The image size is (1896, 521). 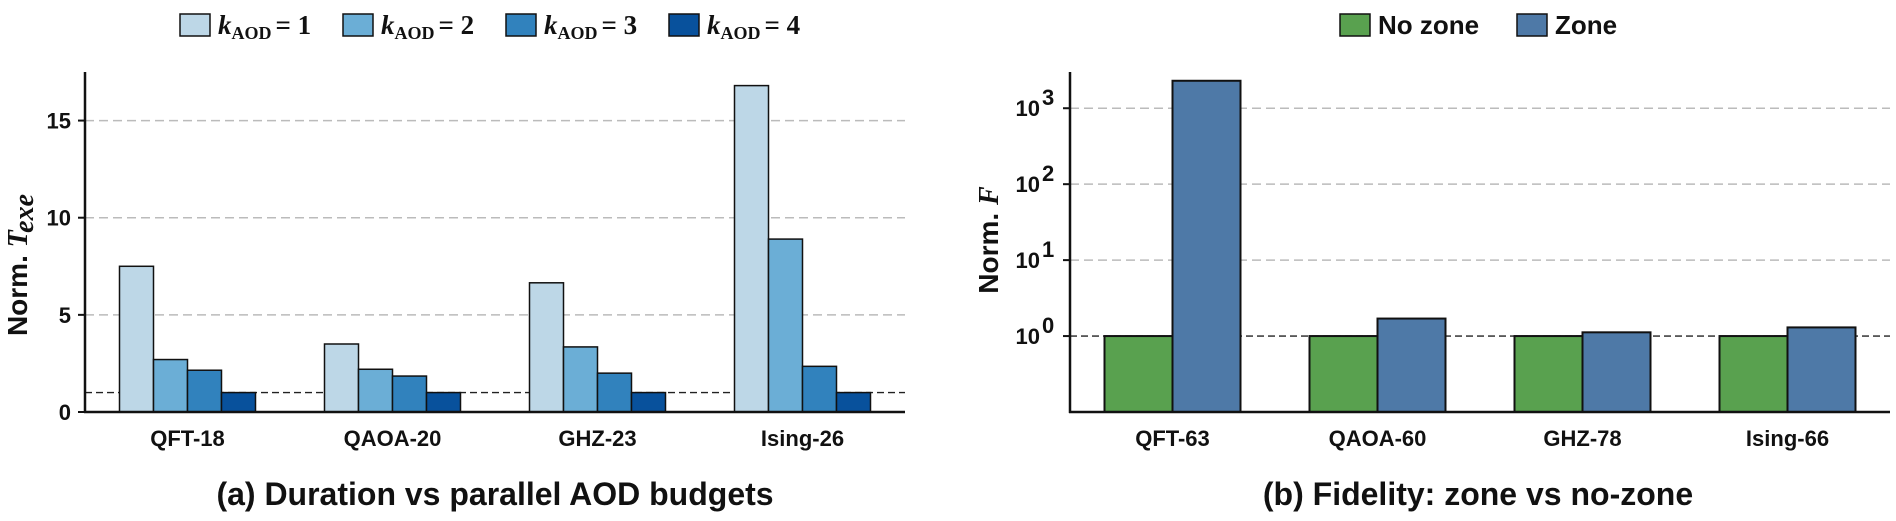 I want to click on legend-label-k1: kAOD = 1, so click(x=264, y=26).